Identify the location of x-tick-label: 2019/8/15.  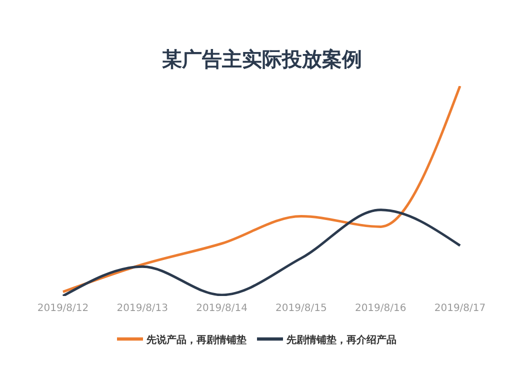
(301, 308).